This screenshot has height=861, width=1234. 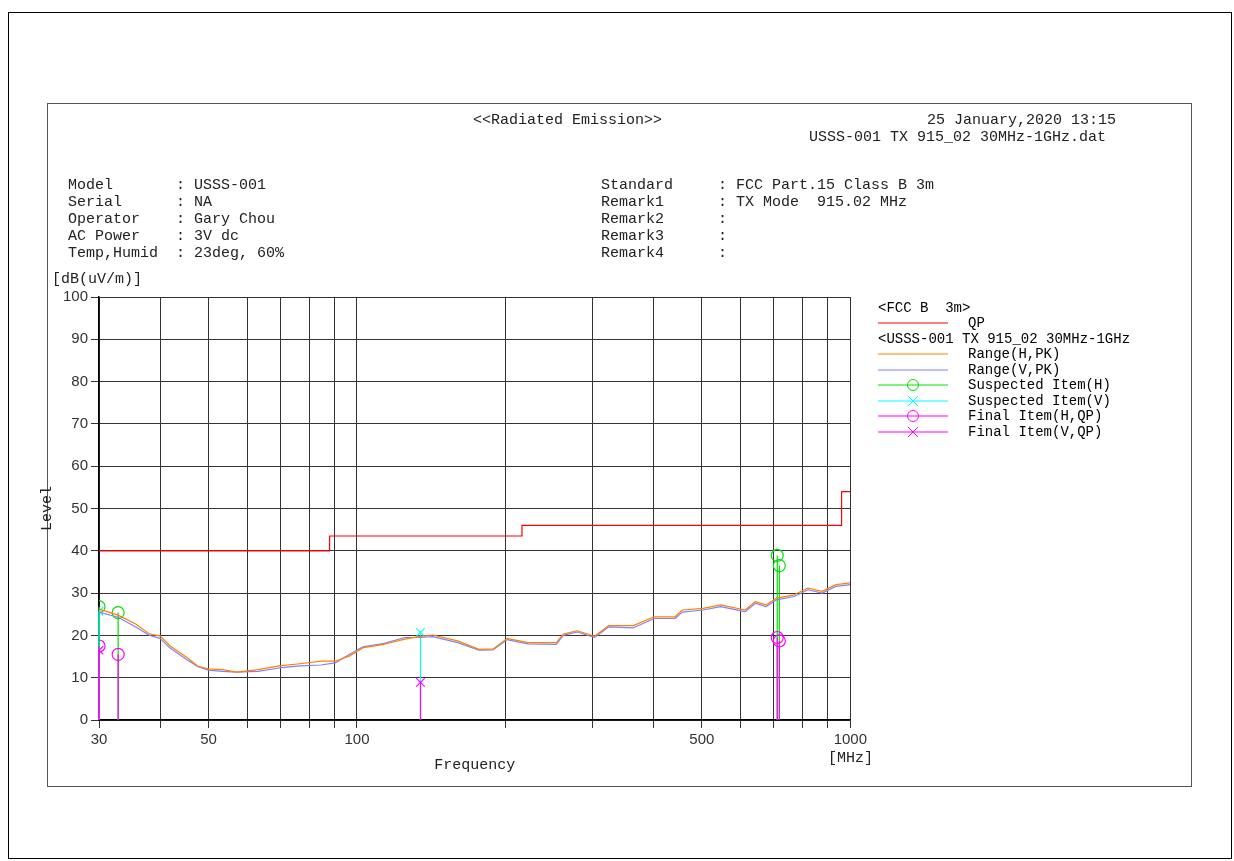 I want to click on x-tick-label: 100, so click(x=357, y=739).